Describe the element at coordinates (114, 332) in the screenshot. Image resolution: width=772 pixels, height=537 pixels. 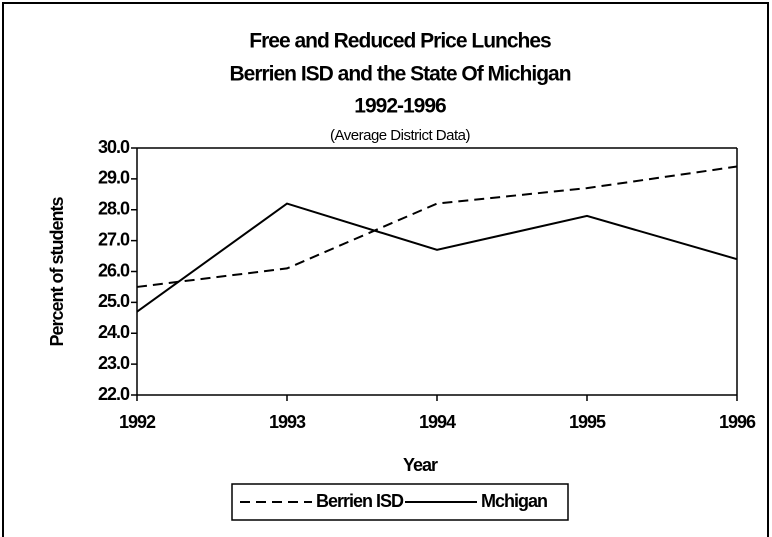
I see `y-tick-label: 24.0` at that location.